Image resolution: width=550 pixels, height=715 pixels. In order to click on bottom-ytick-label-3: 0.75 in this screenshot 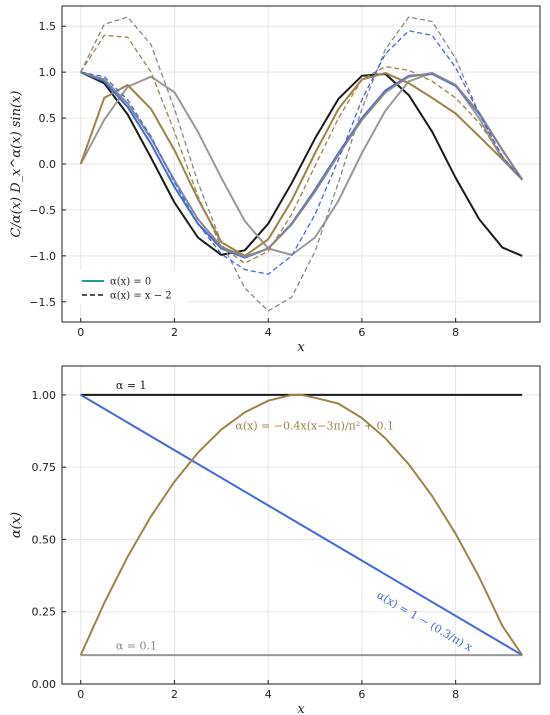, I will do `click(44, 467)`.